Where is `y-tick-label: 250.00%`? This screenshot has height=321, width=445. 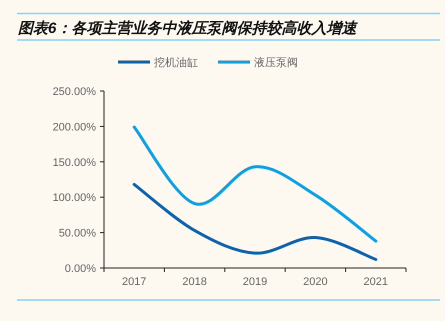 y-tick-label: 250.00% is located at coordinates (74, 92).